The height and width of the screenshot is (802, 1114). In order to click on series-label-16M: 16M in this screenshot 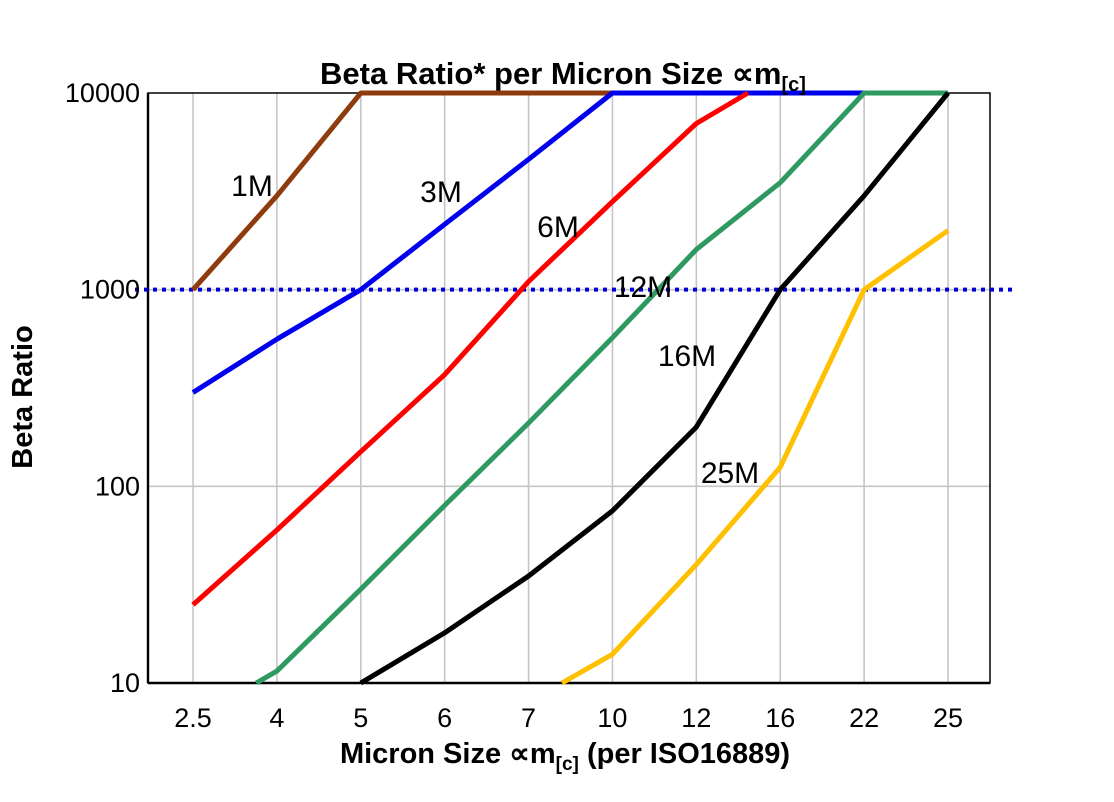, I will do `click(687, 356)`.